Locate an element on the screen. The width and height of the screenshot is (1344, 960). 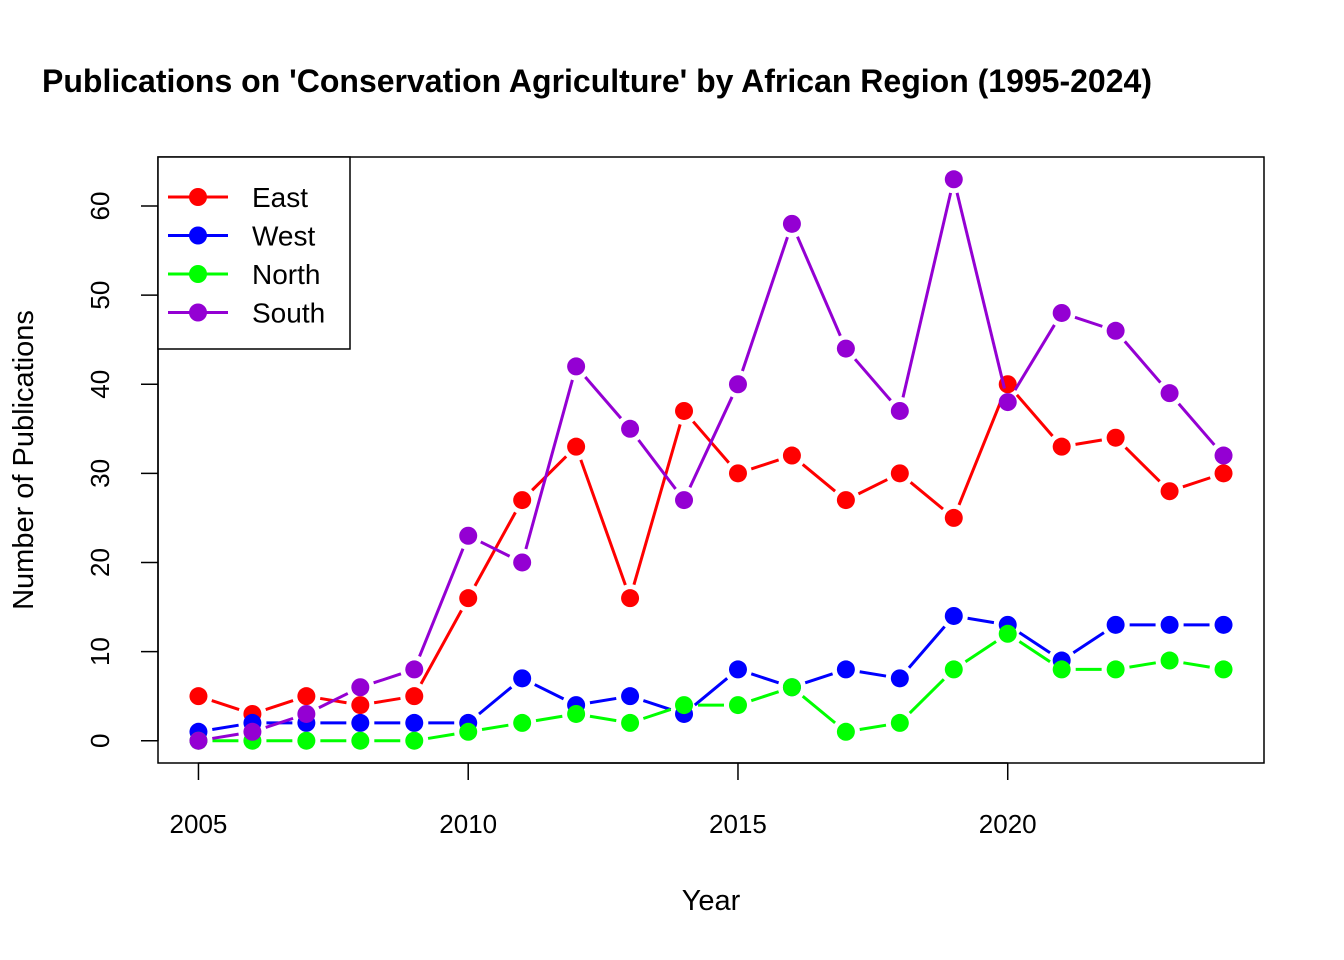
legend-label: East is located at coordinates (280, 197).